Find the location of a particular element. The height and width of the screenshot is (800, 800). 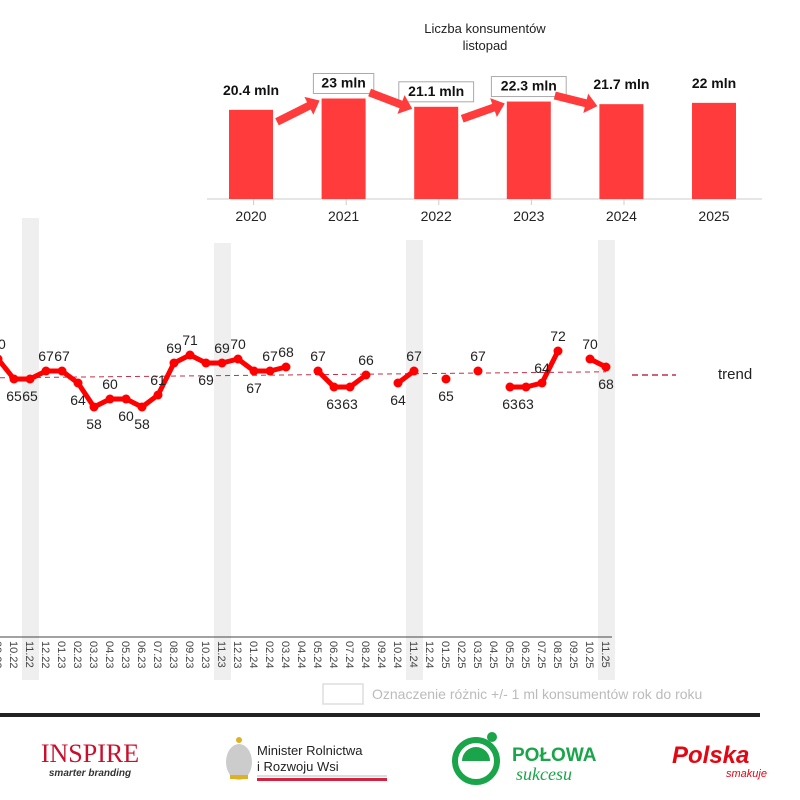

line-x-tick-label: 07.24 is located at coordinates (349, 655).